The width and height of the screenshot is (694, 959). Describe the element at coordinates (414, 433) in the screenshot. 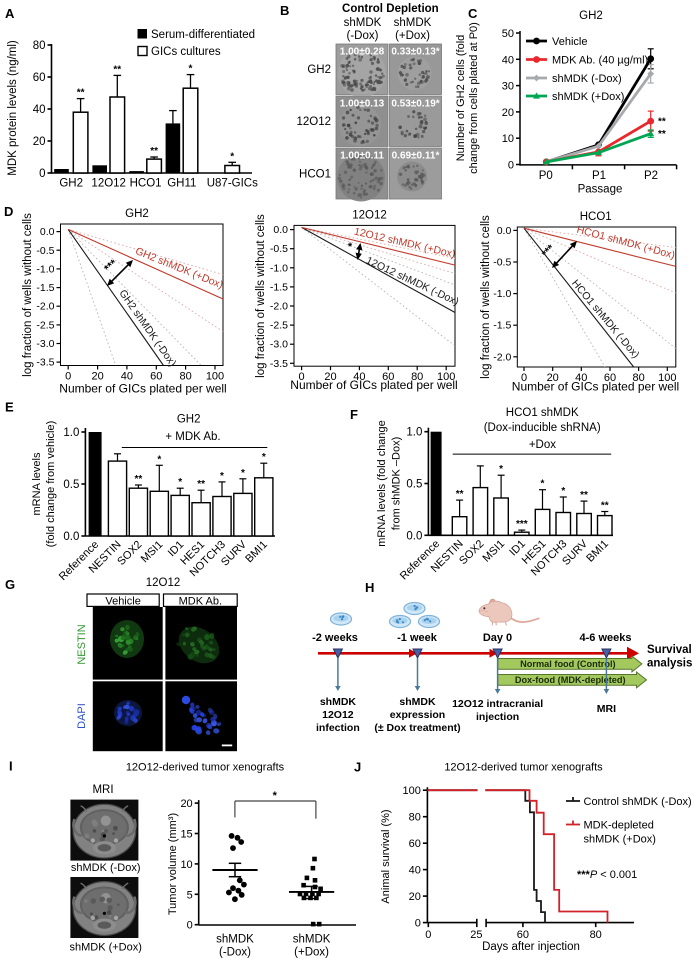

I see `svg-text: 1.0` at that location.